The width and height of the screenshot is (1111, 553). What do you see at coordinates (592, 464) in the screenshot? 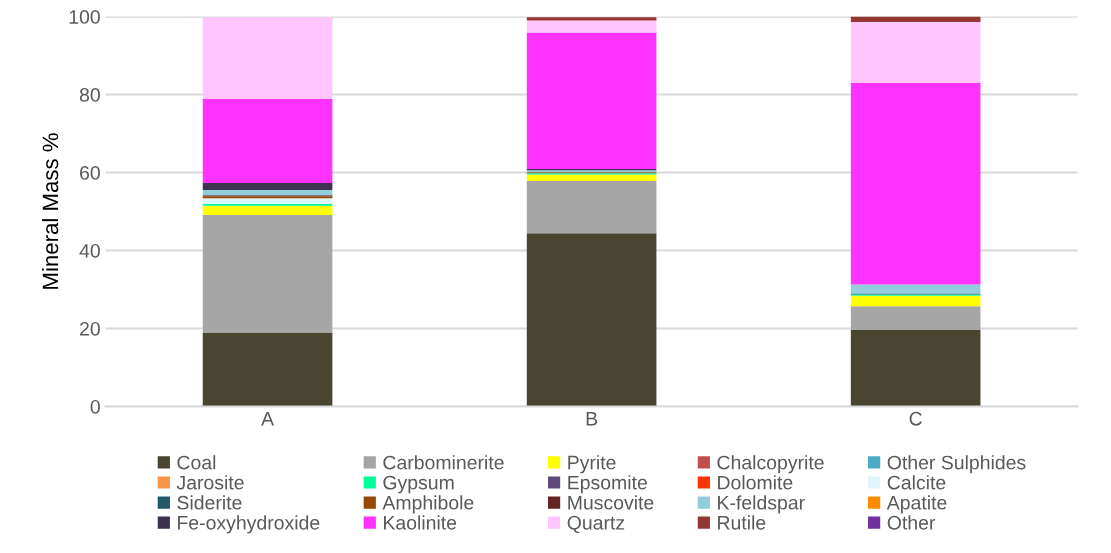
I see `legend-label: Pyrite` at bounding box center [592, 464].